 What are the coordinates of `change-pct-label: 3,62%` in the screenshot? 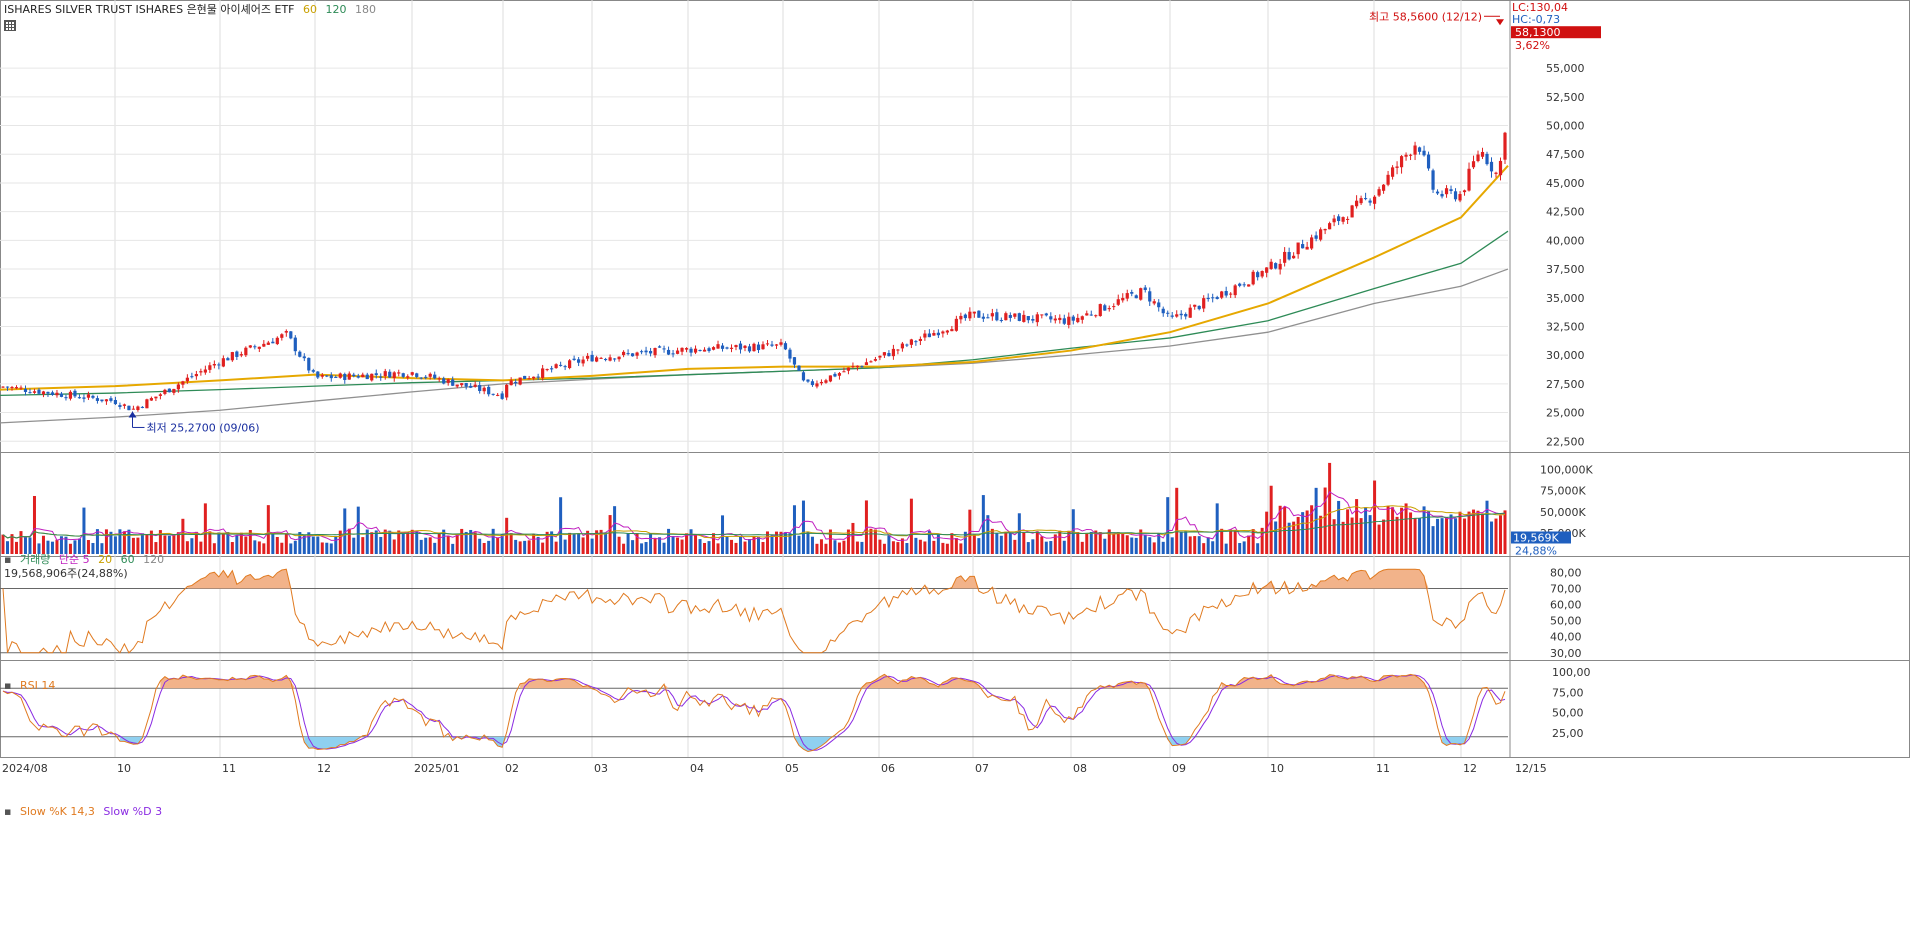 It's located at (1532, 45).